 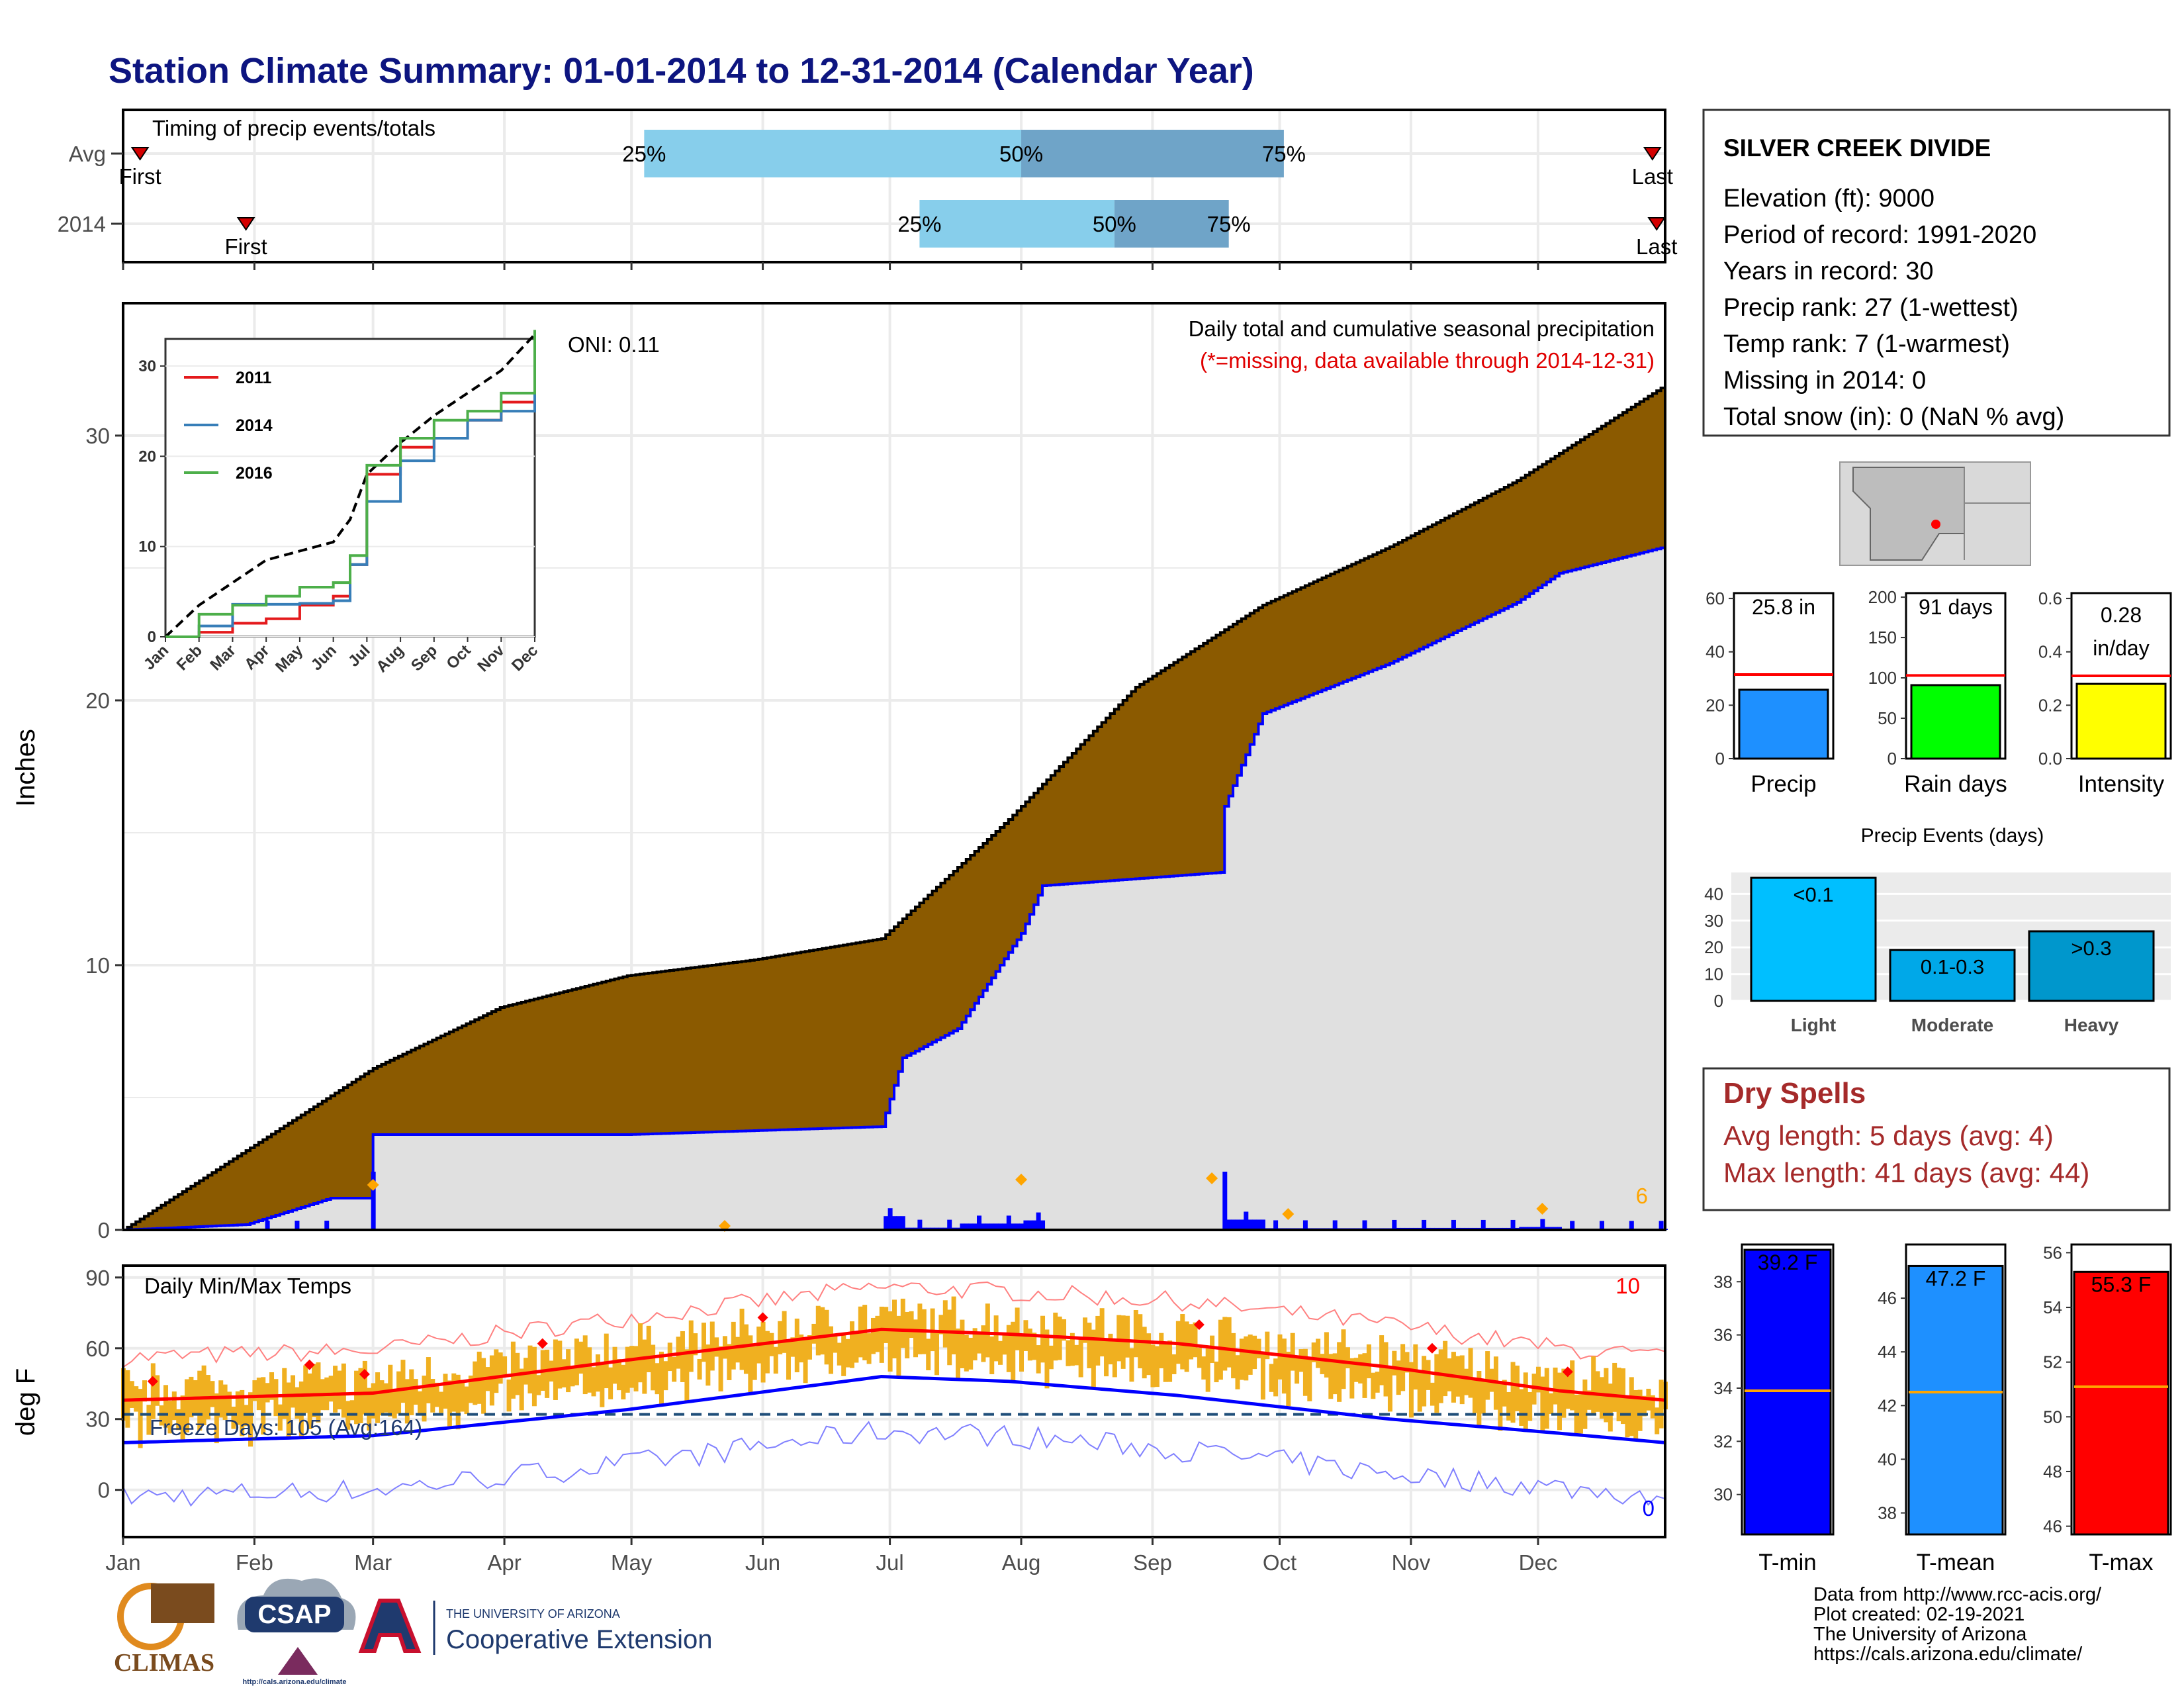 What do you see at coordinates (1199, 1325) in the screenshot?
I see `record-high-marker` at bounding box center [1199, 1325].